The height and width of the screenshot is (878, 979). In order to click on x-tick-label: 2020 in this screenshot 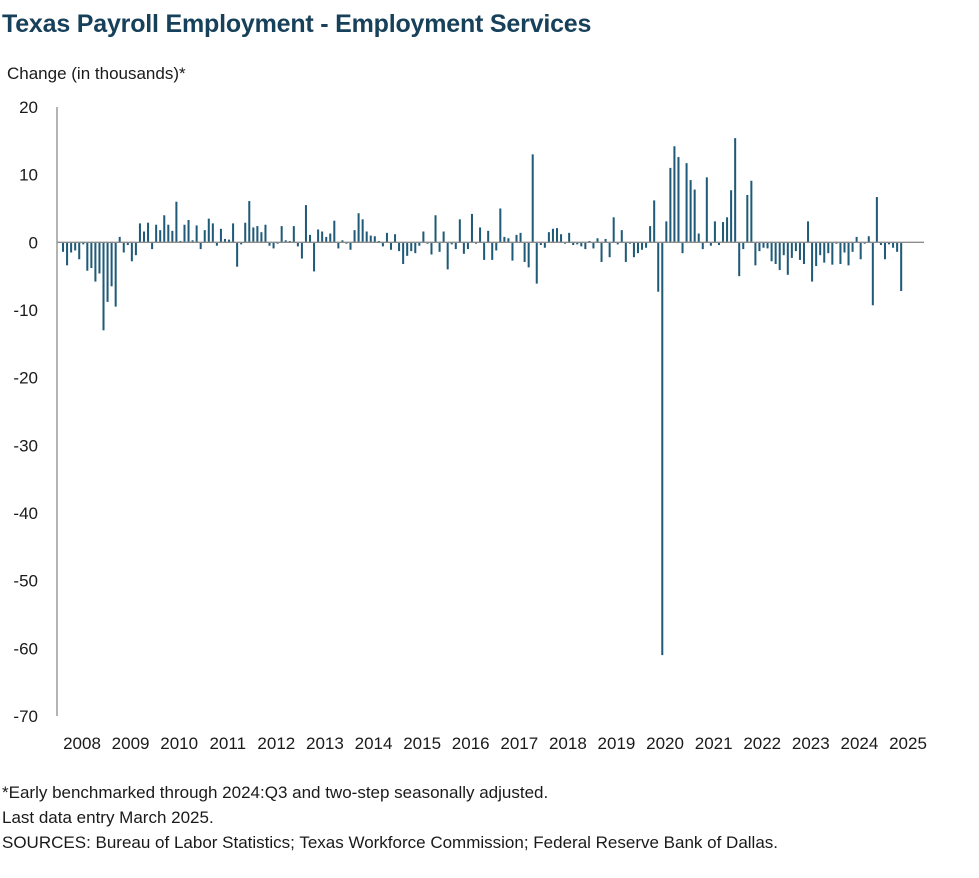, I will do `click(665, 743)`.